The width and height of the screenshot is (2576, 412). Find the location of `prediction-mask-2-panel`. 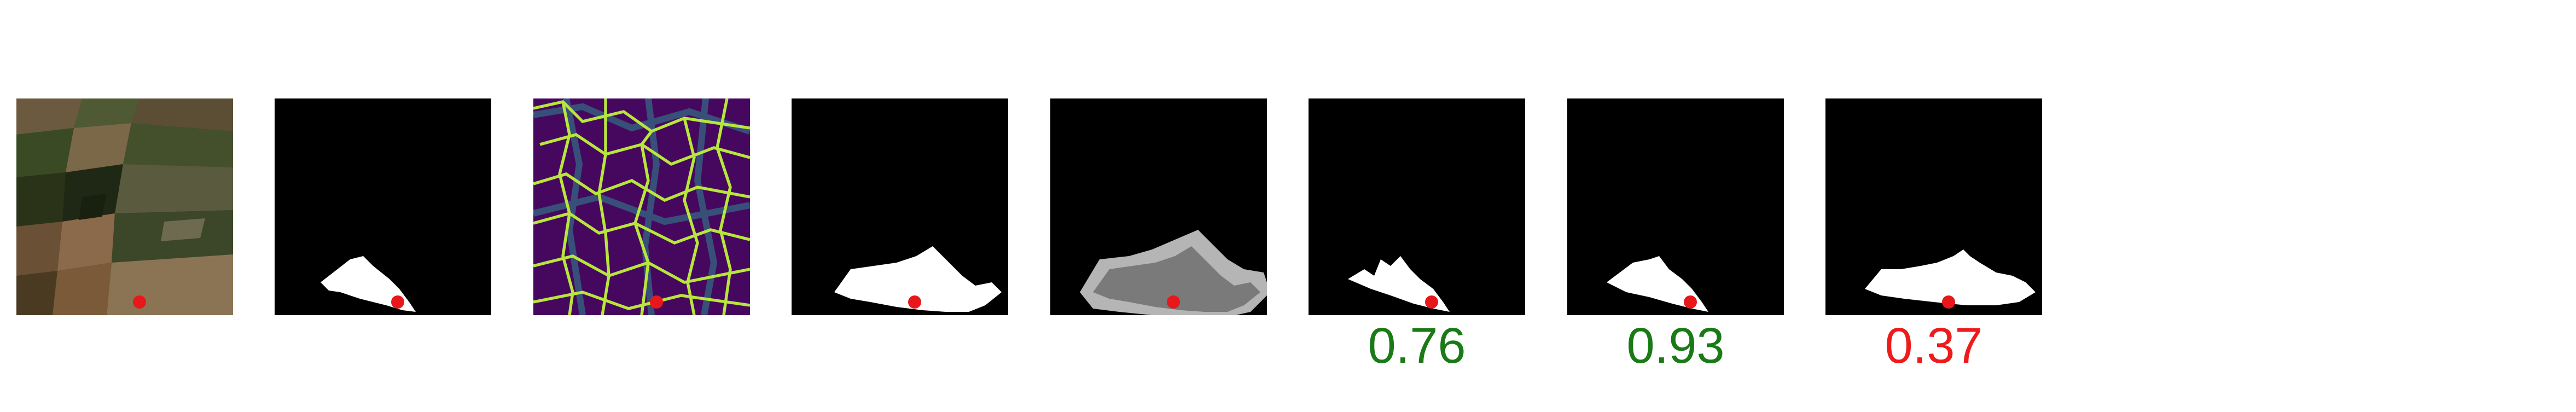

prediction-mask-2-panel is located at coordinates (1675, 206).